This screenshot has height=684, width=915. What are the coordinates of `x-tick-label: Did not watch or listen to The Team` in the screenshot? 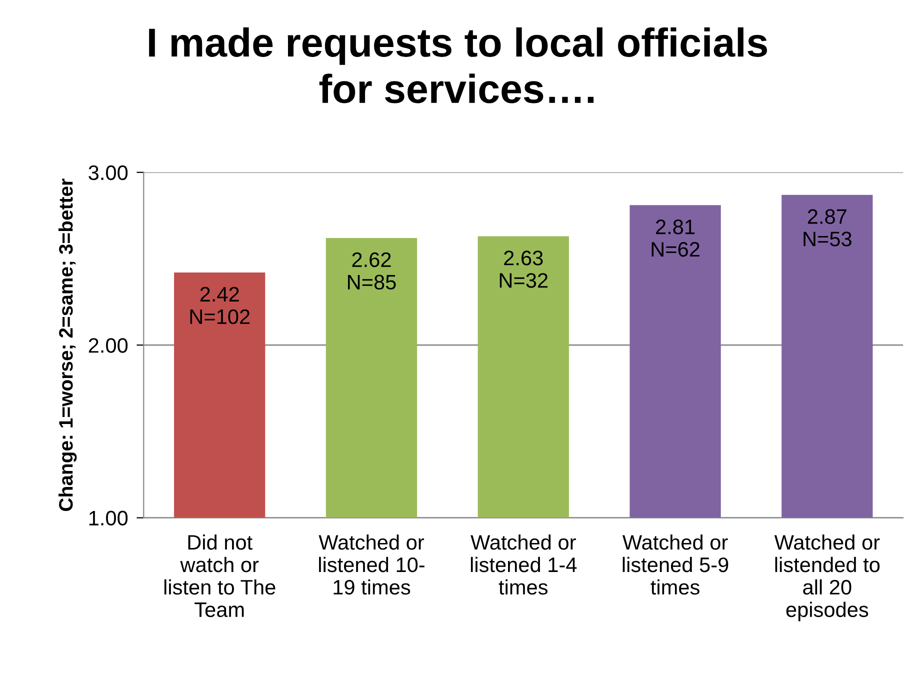 It's located at (220, 576).